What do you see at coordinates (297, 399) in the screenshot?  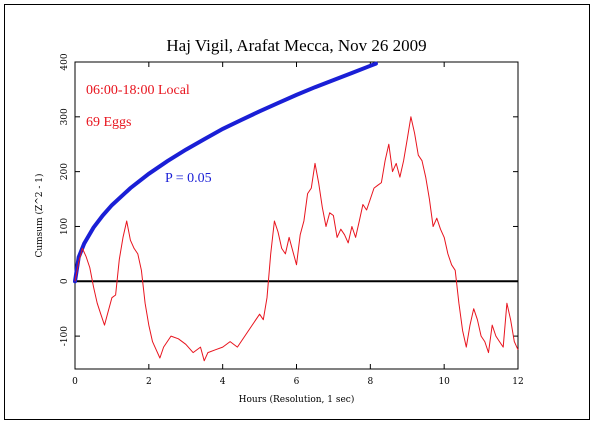 I see `x-axis-title: Hours (Resolution, 1 sec)` at bounding box center [297, 399].